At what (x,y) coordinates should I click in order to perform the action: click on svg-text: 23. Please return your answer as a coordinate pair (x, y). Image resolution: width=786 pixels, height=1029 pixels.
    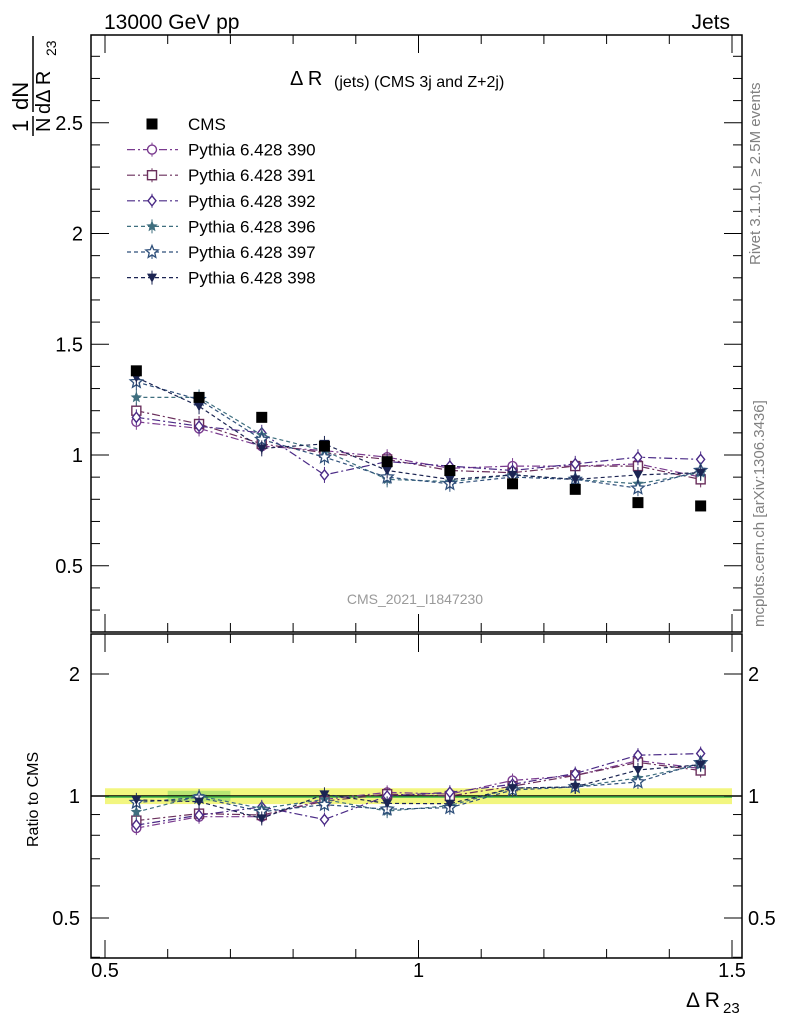
    Looking at the image, I should click on (51, 48).